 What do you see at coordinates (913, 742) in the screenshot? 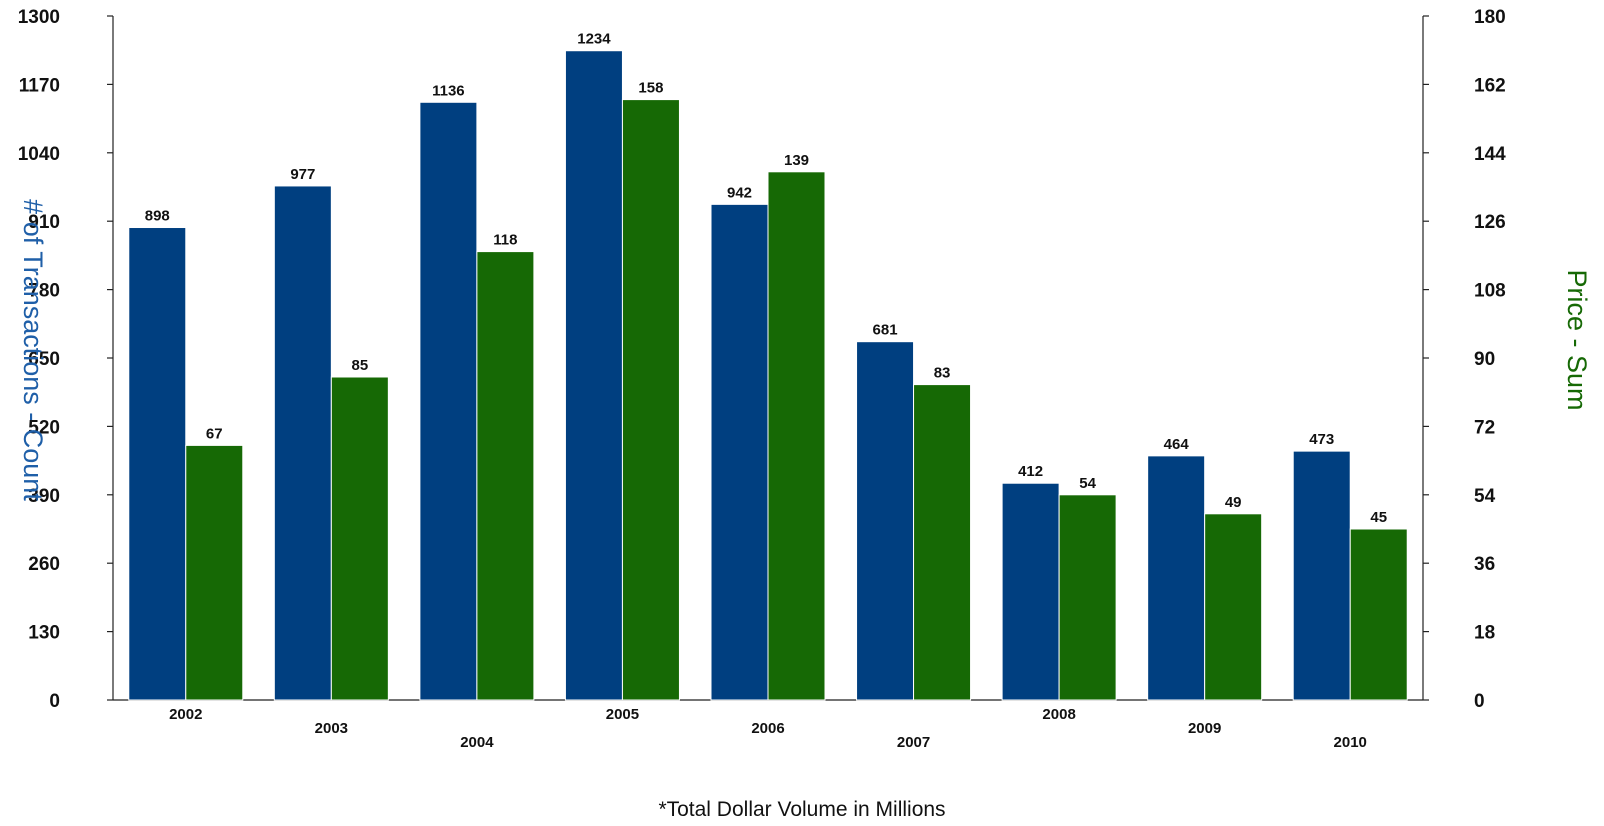
I see `x-tick-label: 2007` at bounding box center [913, 742].